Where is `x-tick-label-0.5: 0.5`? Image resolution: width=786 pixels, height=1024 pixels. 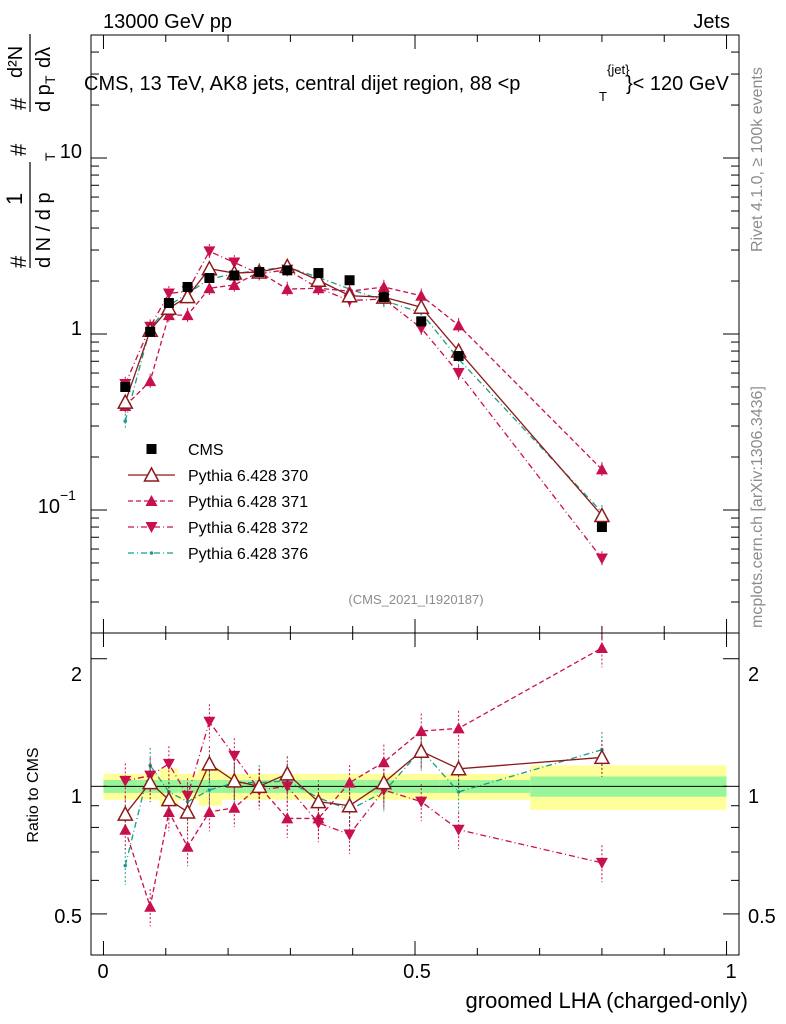
x-tick-label-0.5: 0.5 is located at coordinates (417, 972).